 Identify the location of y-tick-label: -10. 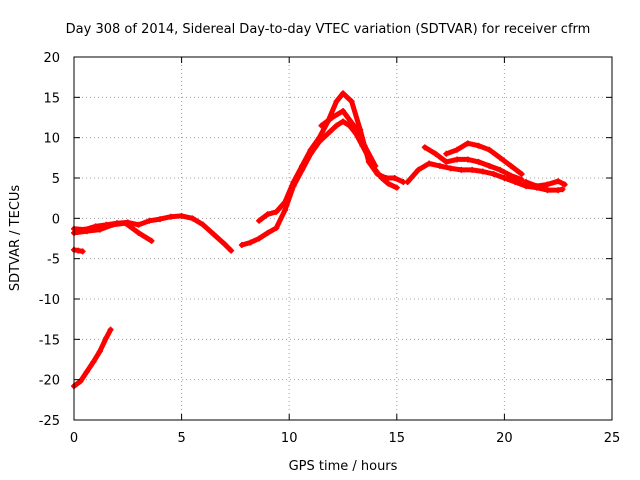
(49, 300).